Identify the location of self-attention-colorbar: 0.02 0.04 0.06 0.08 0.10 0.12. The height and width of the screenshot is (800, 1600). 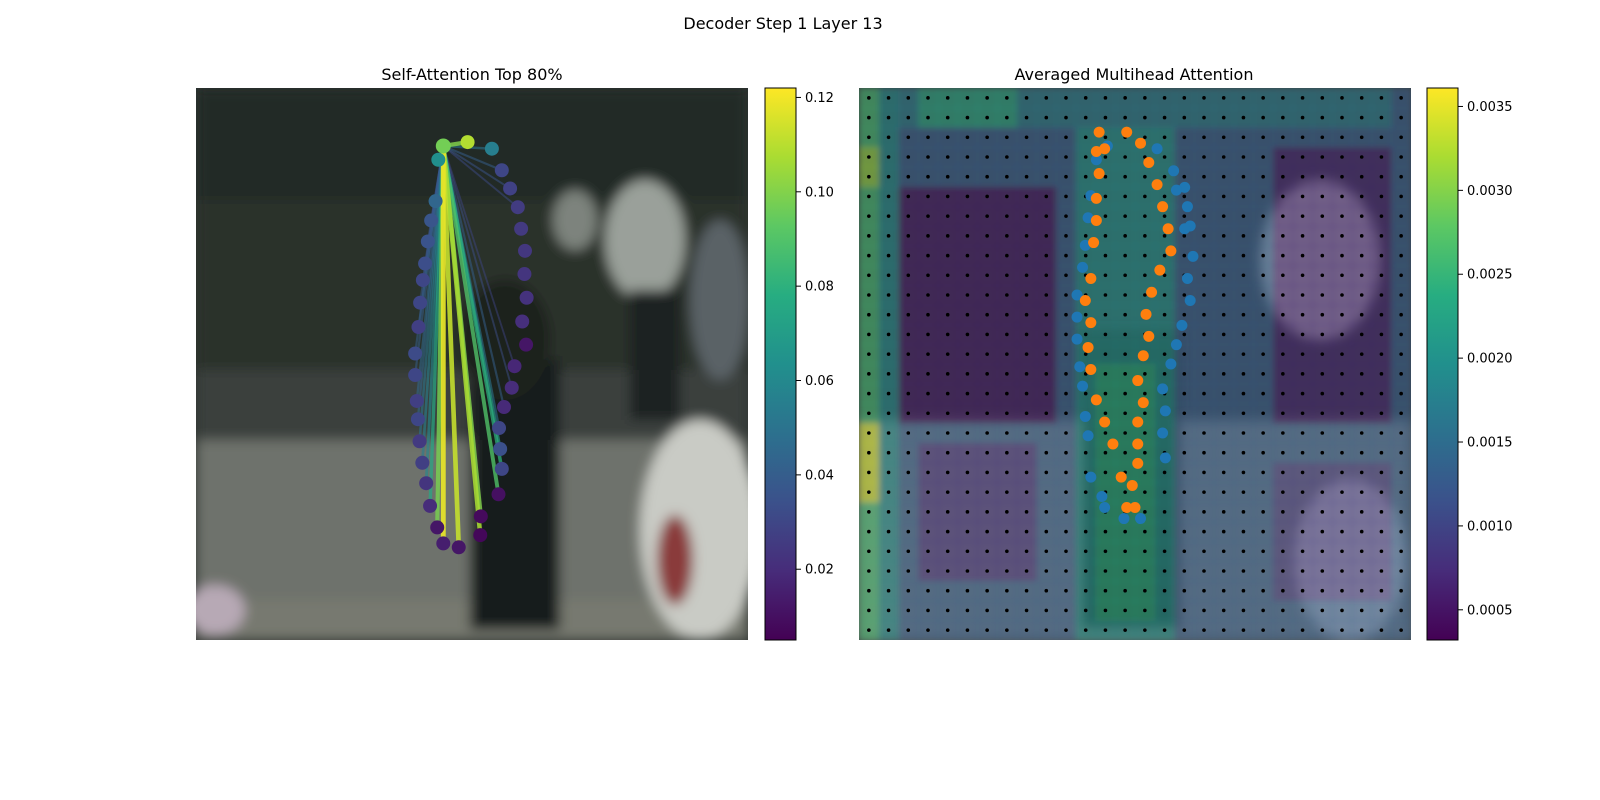
(799, 364).